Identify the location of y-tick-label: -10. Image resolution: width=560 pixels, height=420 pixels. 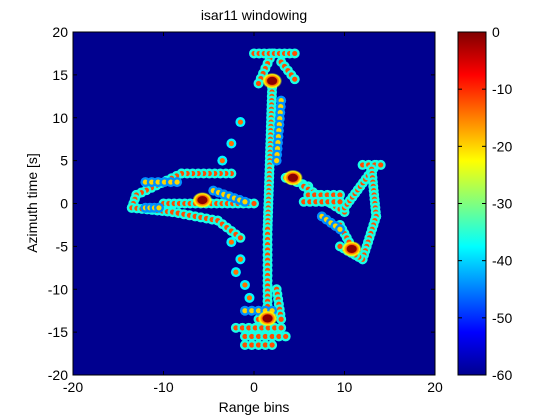
(58, 289).